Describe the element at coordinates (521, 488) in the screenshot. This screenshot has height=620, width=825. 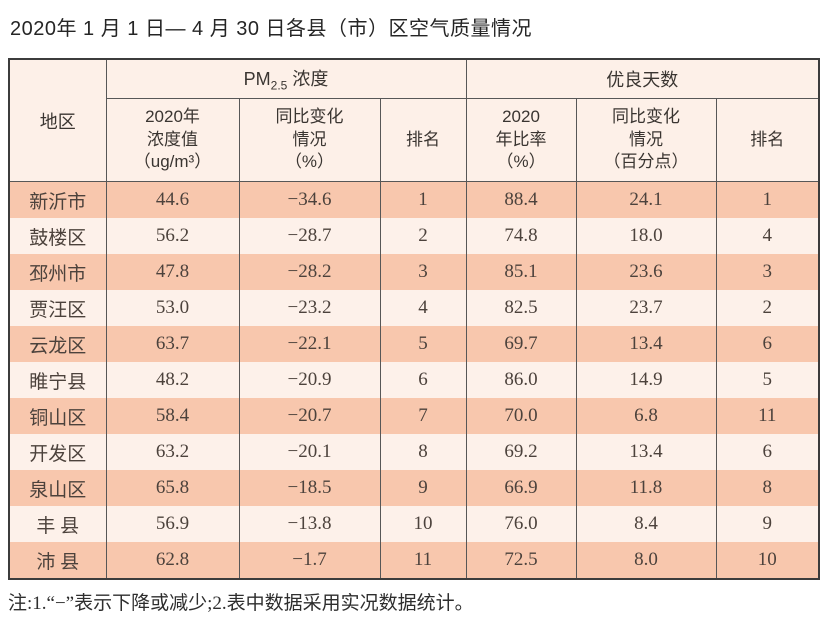
I see `cell-rate: 66.9` at that location.